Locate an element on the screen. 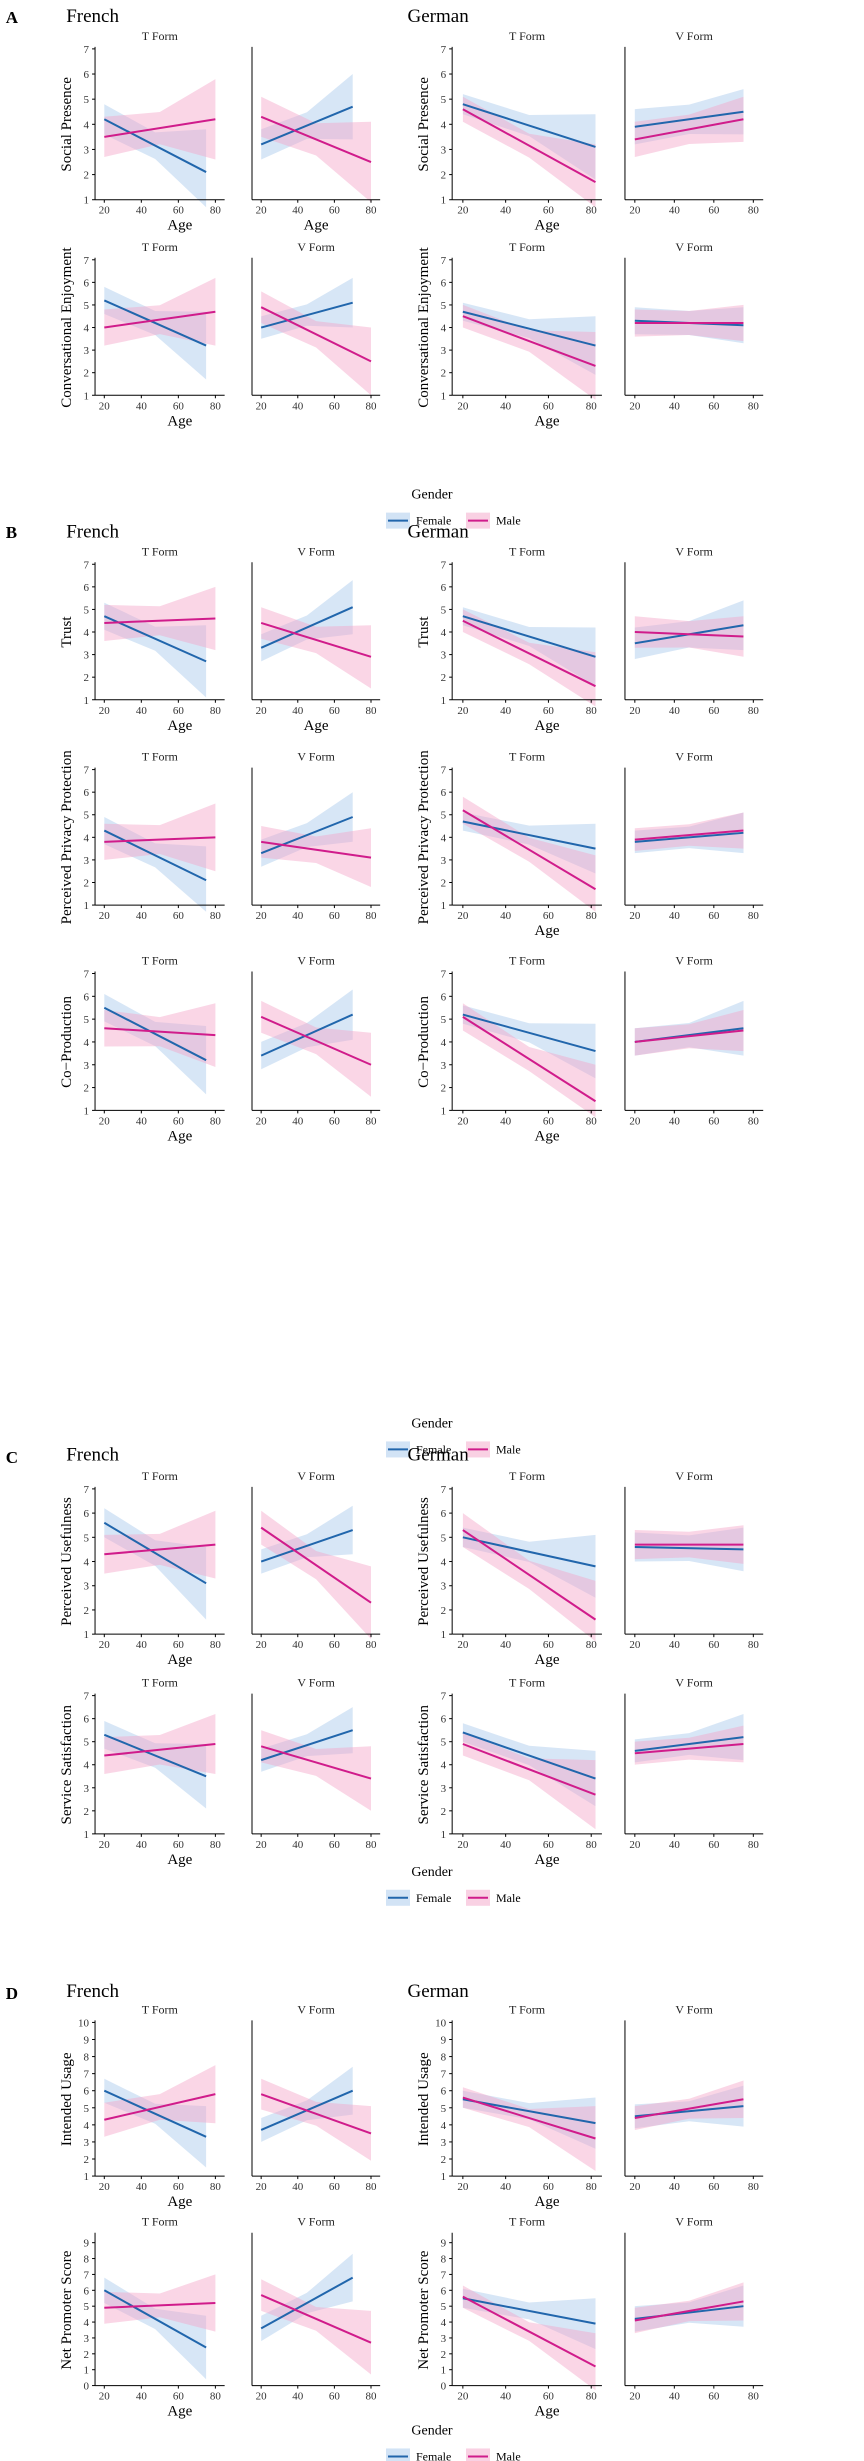 The width and height of the screenshot is (864, 2461). y-tick-label: 8 is located at coordinates (87, 2260).